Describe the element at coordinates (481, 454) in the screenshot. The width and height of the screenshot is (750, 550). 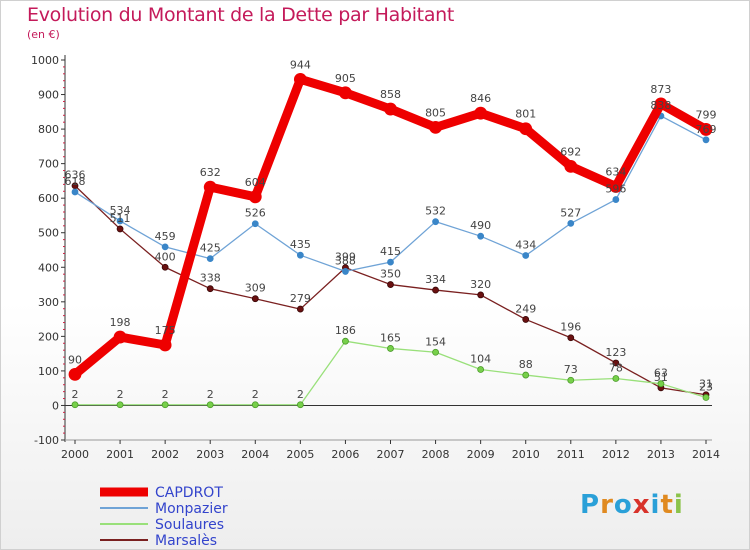
I see `x-tick-label: 2009` at that location.